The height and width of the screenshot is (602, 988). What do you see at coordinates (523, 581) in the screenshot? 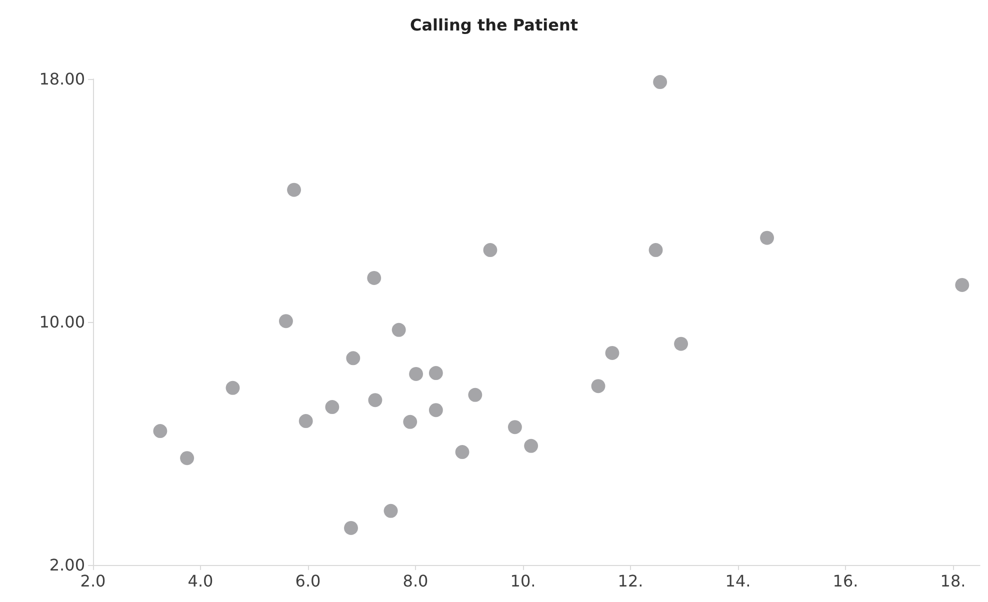
I see `x-tick-label: 10.` at bounding box center [523, 581].